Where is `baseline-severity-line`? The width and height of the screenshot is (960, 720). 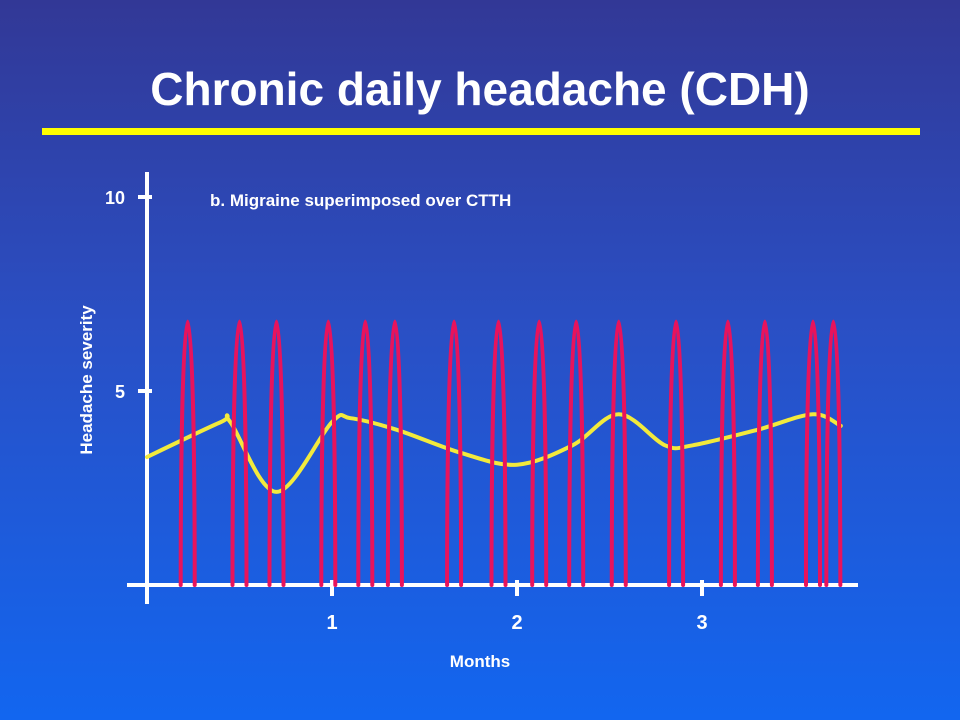
baseline-severity-line is located at coordinates (494, 453).